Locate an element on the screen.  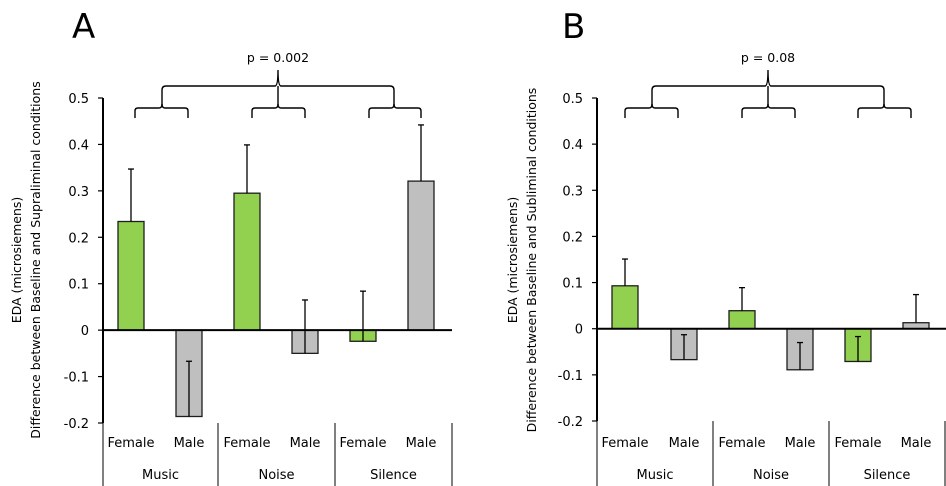
panel-letter: A is located at coordinates (83, 27).